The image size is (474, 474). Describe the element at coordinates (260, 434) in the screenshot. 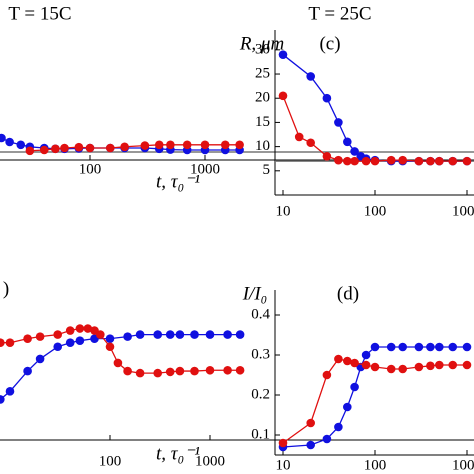

I see `y-tick-label: 0.1` at that location.